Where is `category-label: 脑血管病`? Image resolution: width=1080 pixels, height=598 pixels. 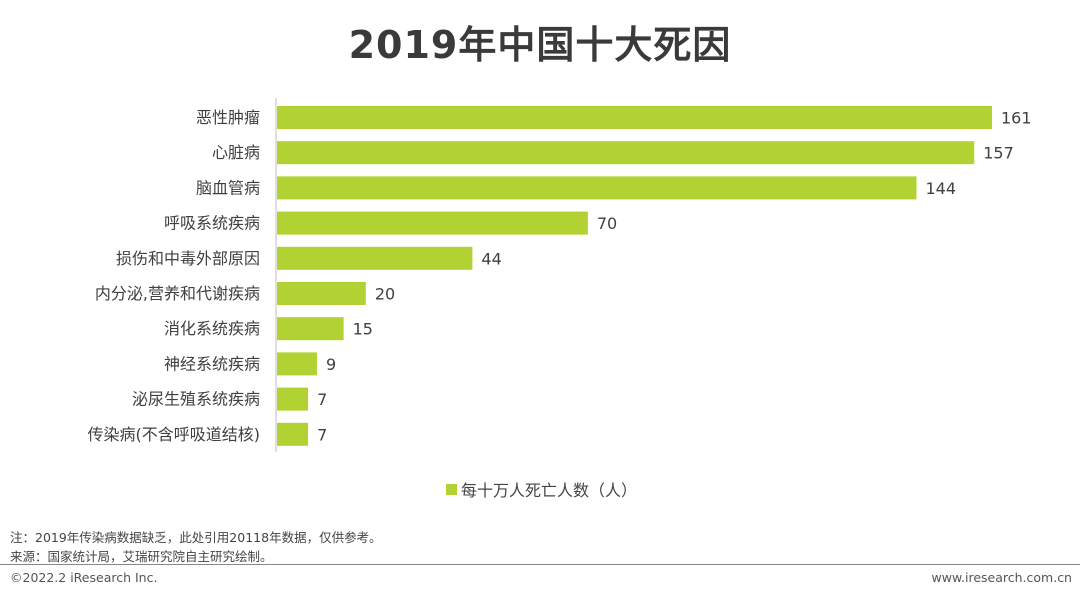
category-label: 脑血管病 is located at coordinates (228, 187).